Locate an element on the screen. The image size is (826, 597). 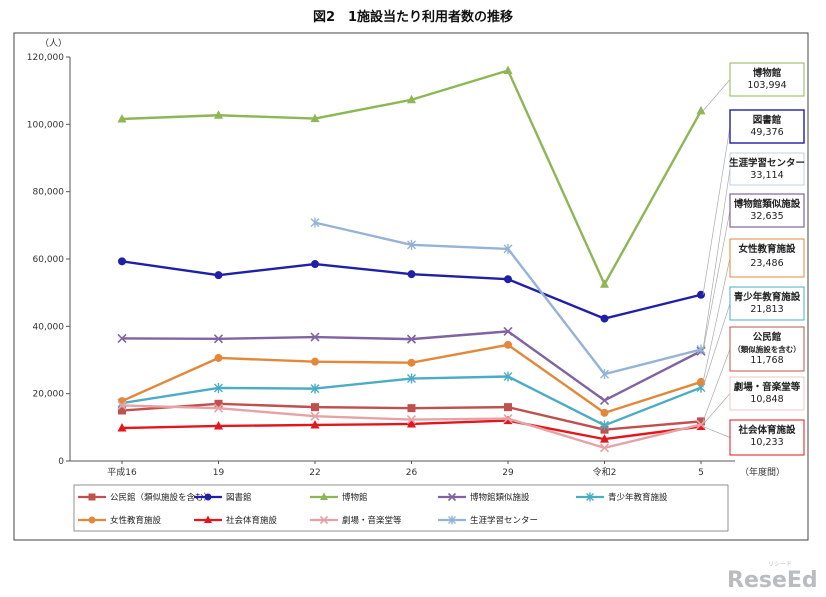
callout-line: 23,486 is located at coordinates (766, 263).